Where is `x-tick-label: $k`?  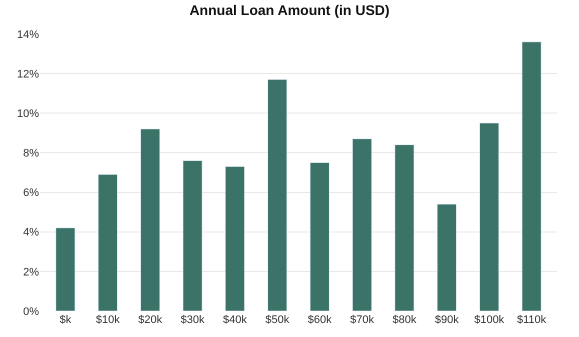
x-tick-label: $k is located at coordinates (66, 320).